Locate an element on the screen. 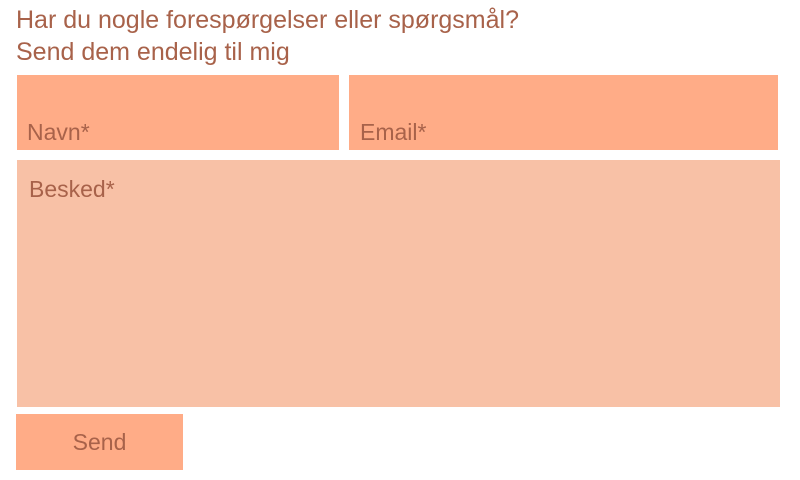 The height and width of the screenshot is (480, 800). name-field is located at coordinates (178, 112).